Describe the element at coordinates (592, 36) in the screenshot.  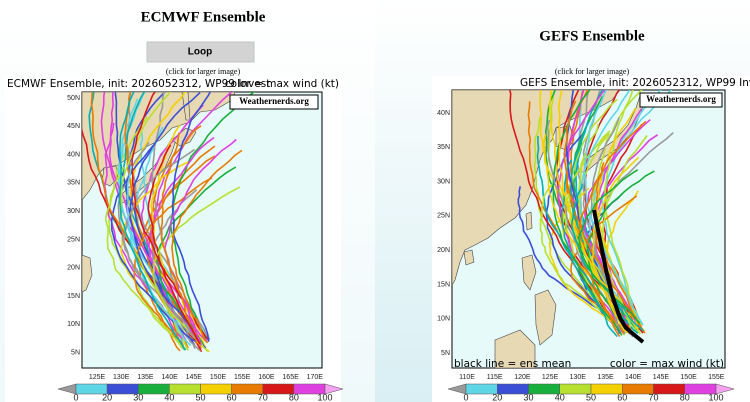
I see `gefs-title: GEFS Ensemble` at that location.